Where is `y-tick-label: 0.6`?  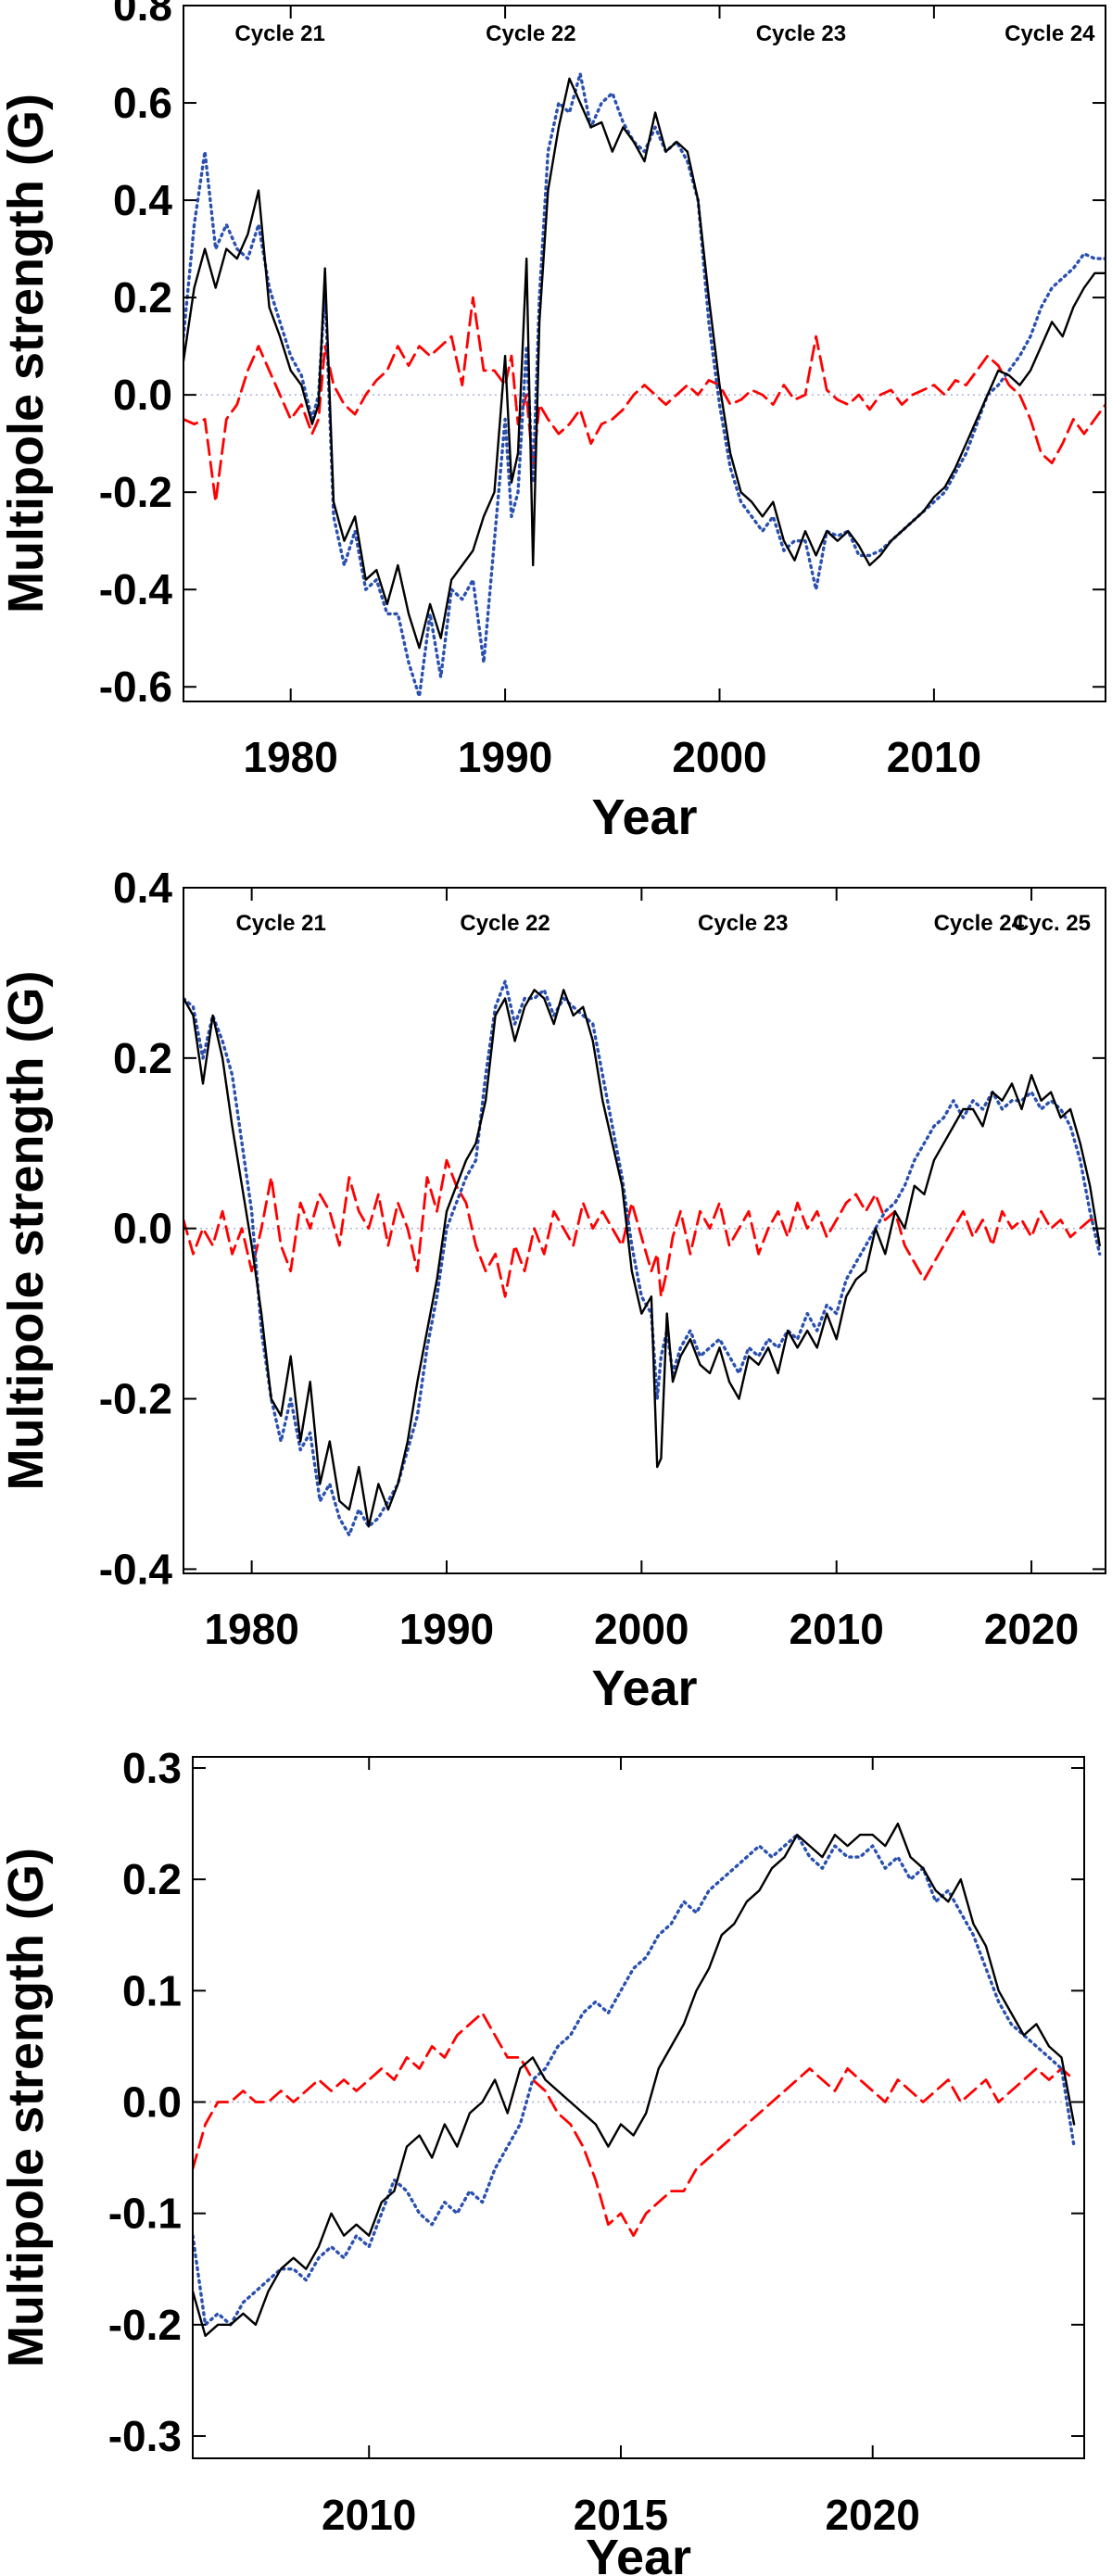 y-tick-label: 0.6 is located at coordinates (142, 103).